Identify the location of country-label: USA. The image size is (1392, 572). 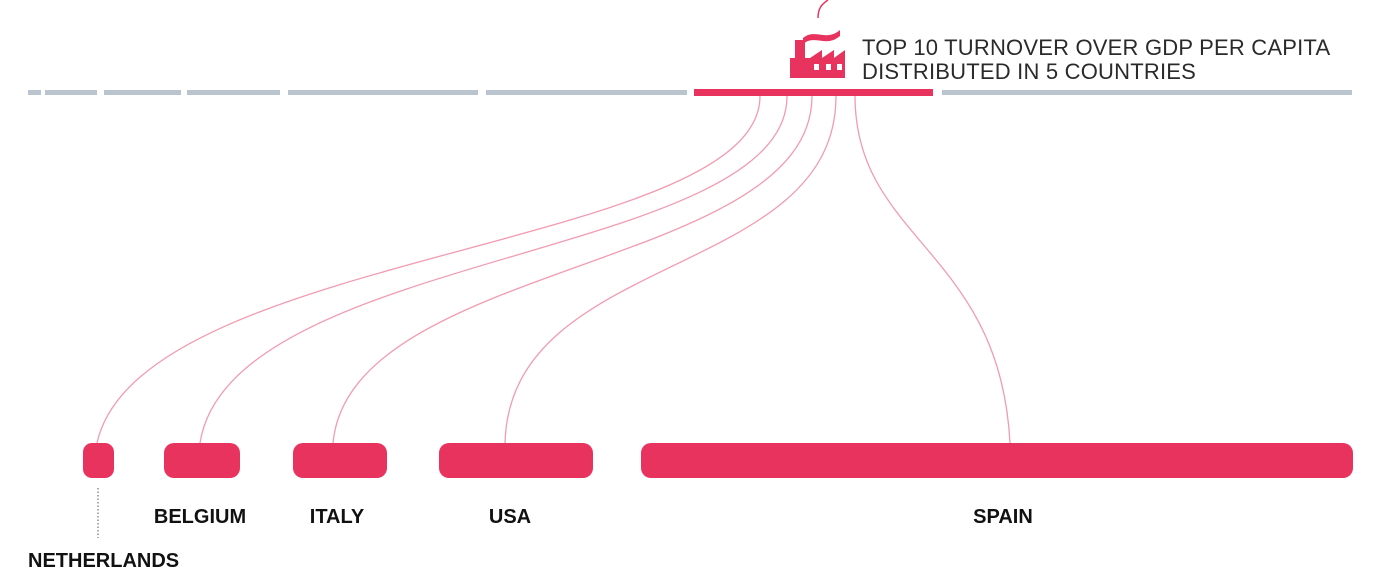
(510, 517).